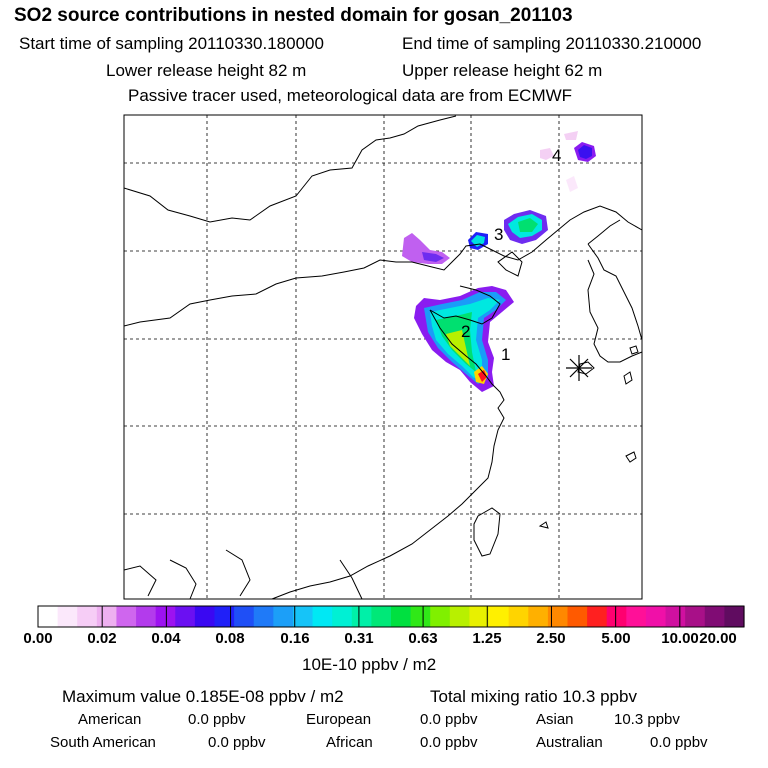  I want to click on colorbar, so click(391, 616).